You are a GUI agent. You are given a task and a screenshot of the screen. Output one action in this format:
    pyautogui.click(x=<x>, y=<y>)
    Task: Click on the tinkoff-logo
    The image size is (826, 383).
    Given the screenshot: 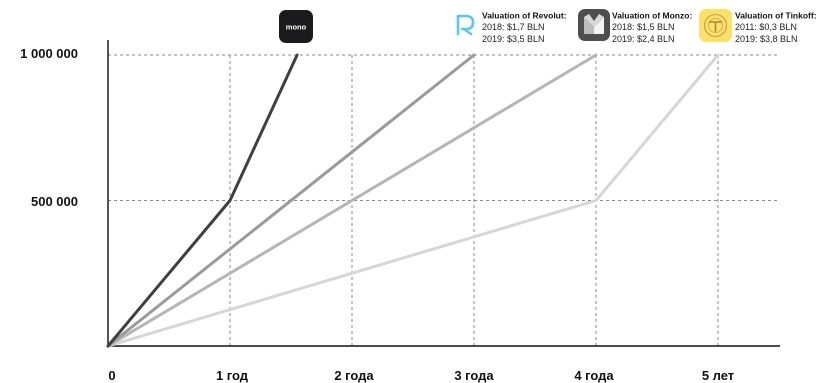 What is the action you would take?
    pyautogui.click(x=715, y=25)
    